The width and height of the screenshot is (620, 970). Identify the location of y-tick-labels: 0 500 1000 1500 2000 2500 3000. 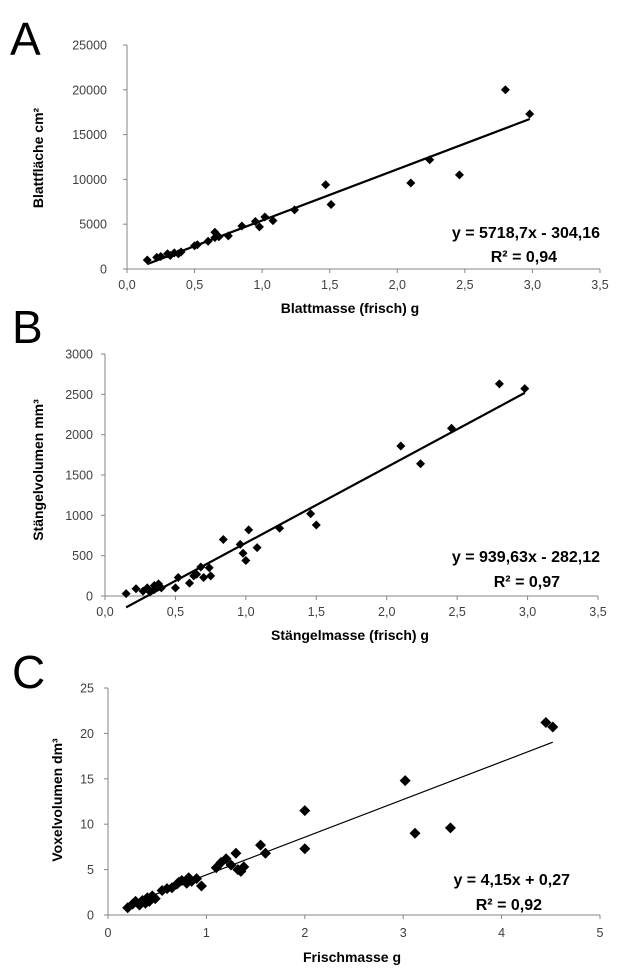
(85, 476).